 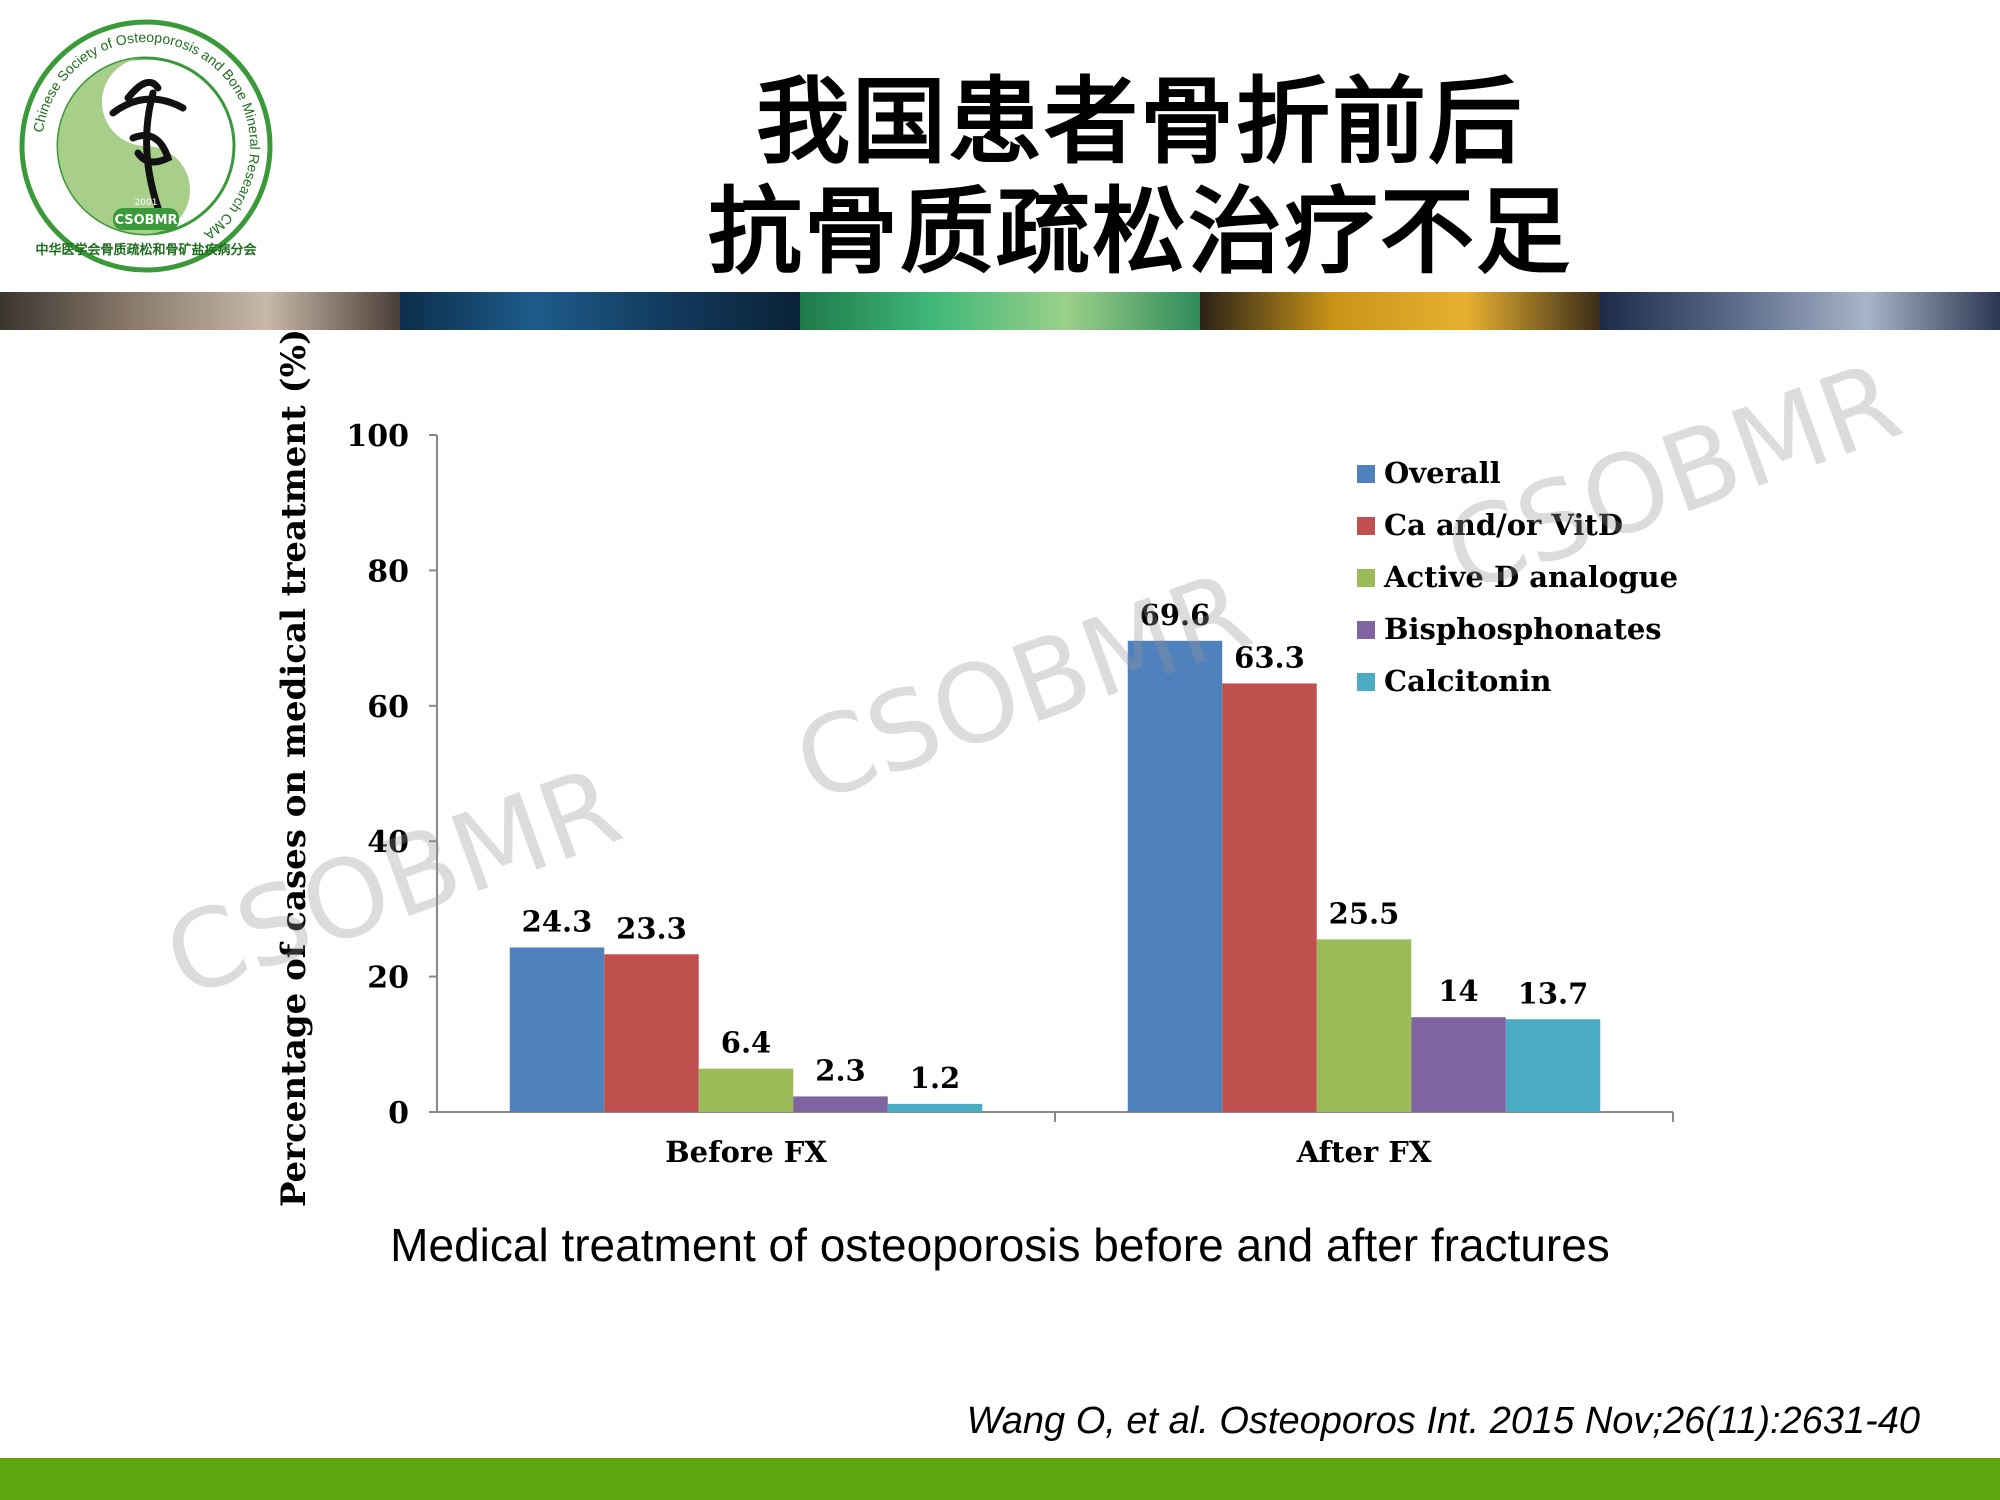 I want to click on photo-banner, so click(x=1000, y=311).